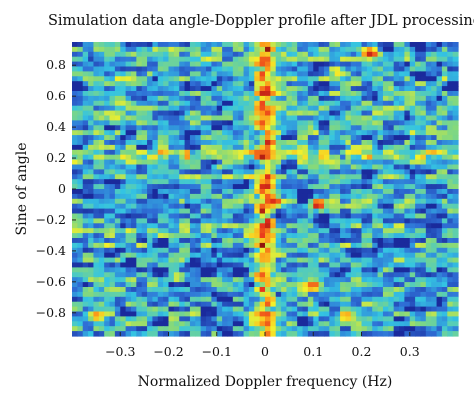 This screenshot has height=406, width=474. What do you see at coordinates (362, 351) in the screenshot?
I see `x-tick-label: 0.2` at bounding box center [362, 351].